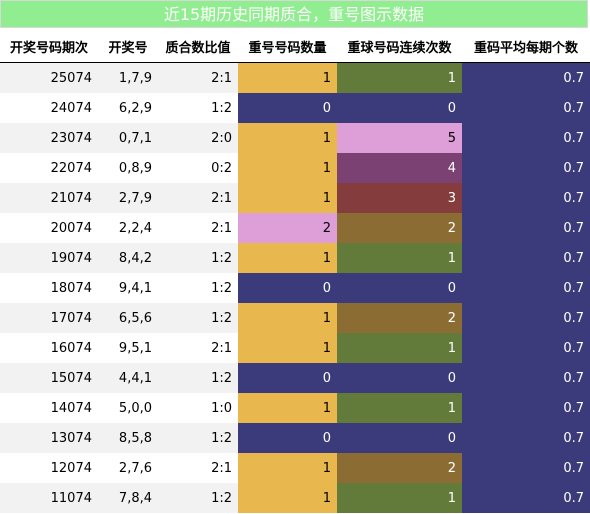 This screenshot has width=590, height=514. Describe the element at coordinates (295, 108) in the screenshot. I see `table-row: 24074 6,2,9 1:2 0 0 0.7` at that location.